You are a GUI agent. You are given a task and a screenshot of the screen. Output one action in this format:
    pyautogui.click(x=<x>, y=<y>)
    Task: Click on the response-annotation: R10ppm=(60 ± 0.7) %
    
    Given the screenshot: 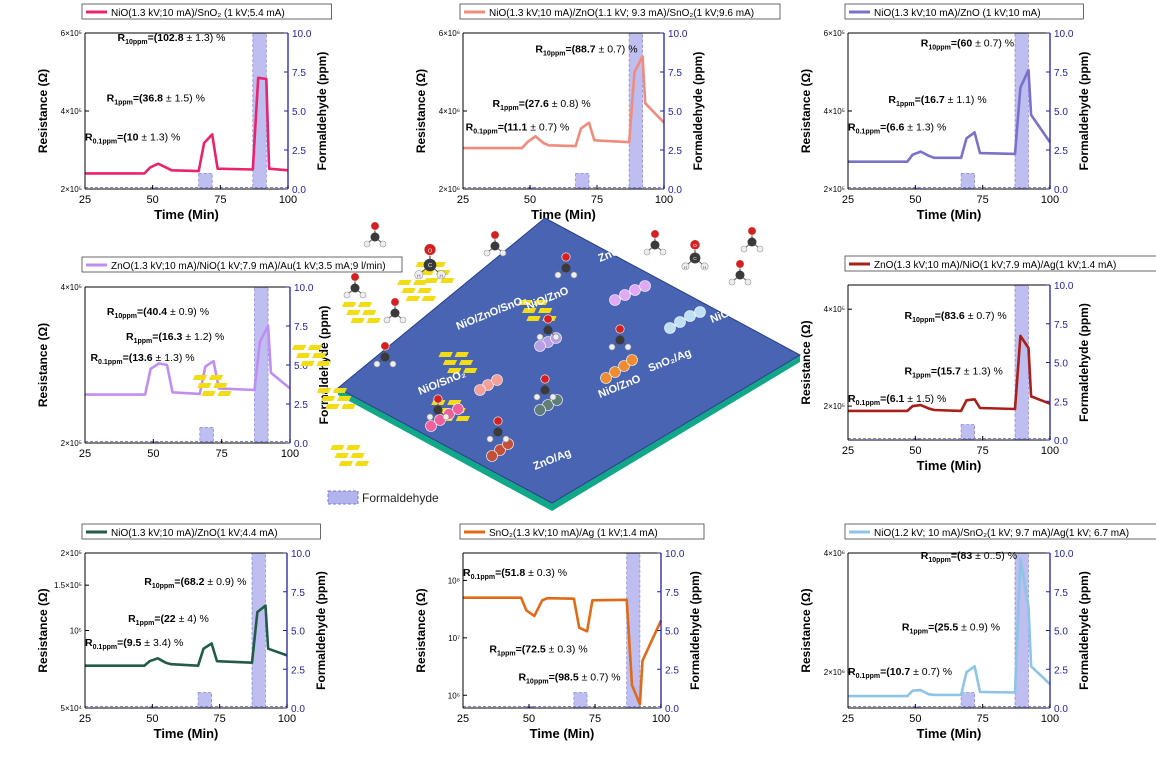 What is the action you would take?
    pyautogui.click(x=967, y=45)
    